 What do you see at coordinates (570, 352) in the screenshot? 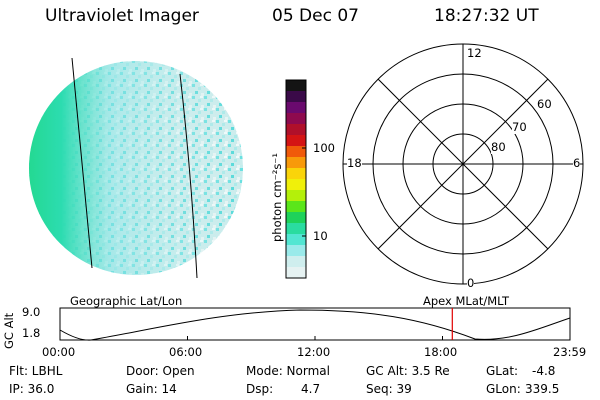
I see `timeline-xtick-2359: 23:59` at bounding box center [570, 352].